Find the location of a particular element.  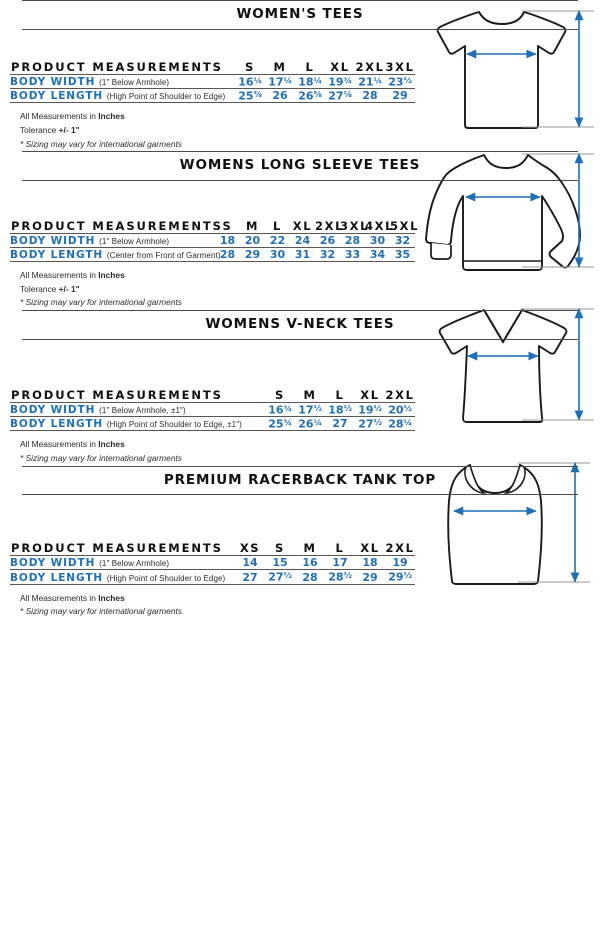

measurement-value: 21¼ is located at coordinates (370, 81).